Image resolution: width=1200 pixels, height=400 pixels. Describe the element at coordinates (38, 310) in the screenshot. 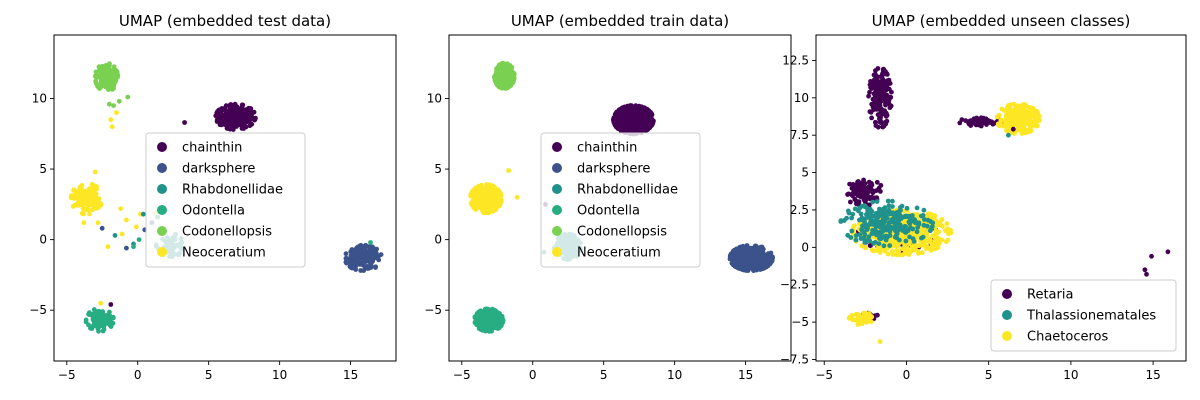

I see `y-tick-label: −5` at that location.